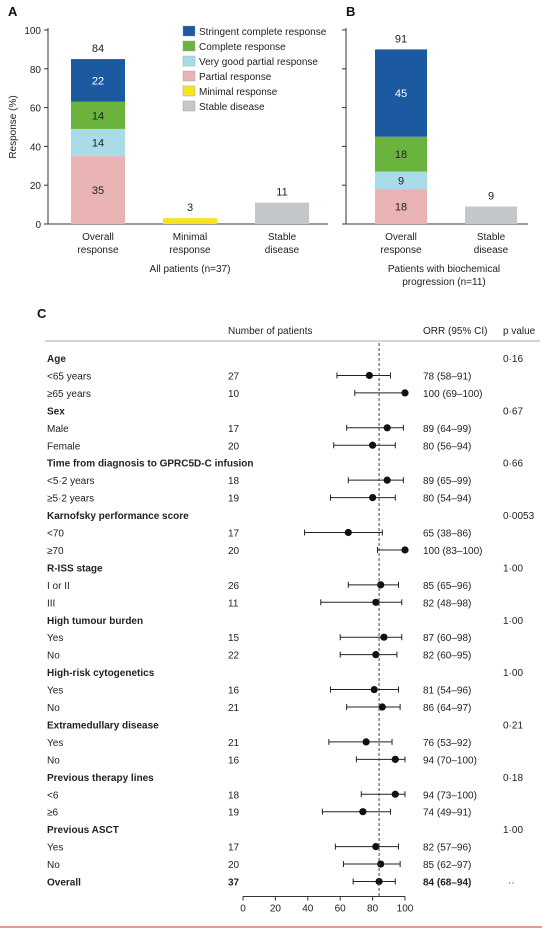 Image resolution: width=542 pixels, height=930 pixels. What do you see at coordinates (513, 359) in the screenshot?
I see `forest-p-value: 0·16` at bounding box center [513, 359].